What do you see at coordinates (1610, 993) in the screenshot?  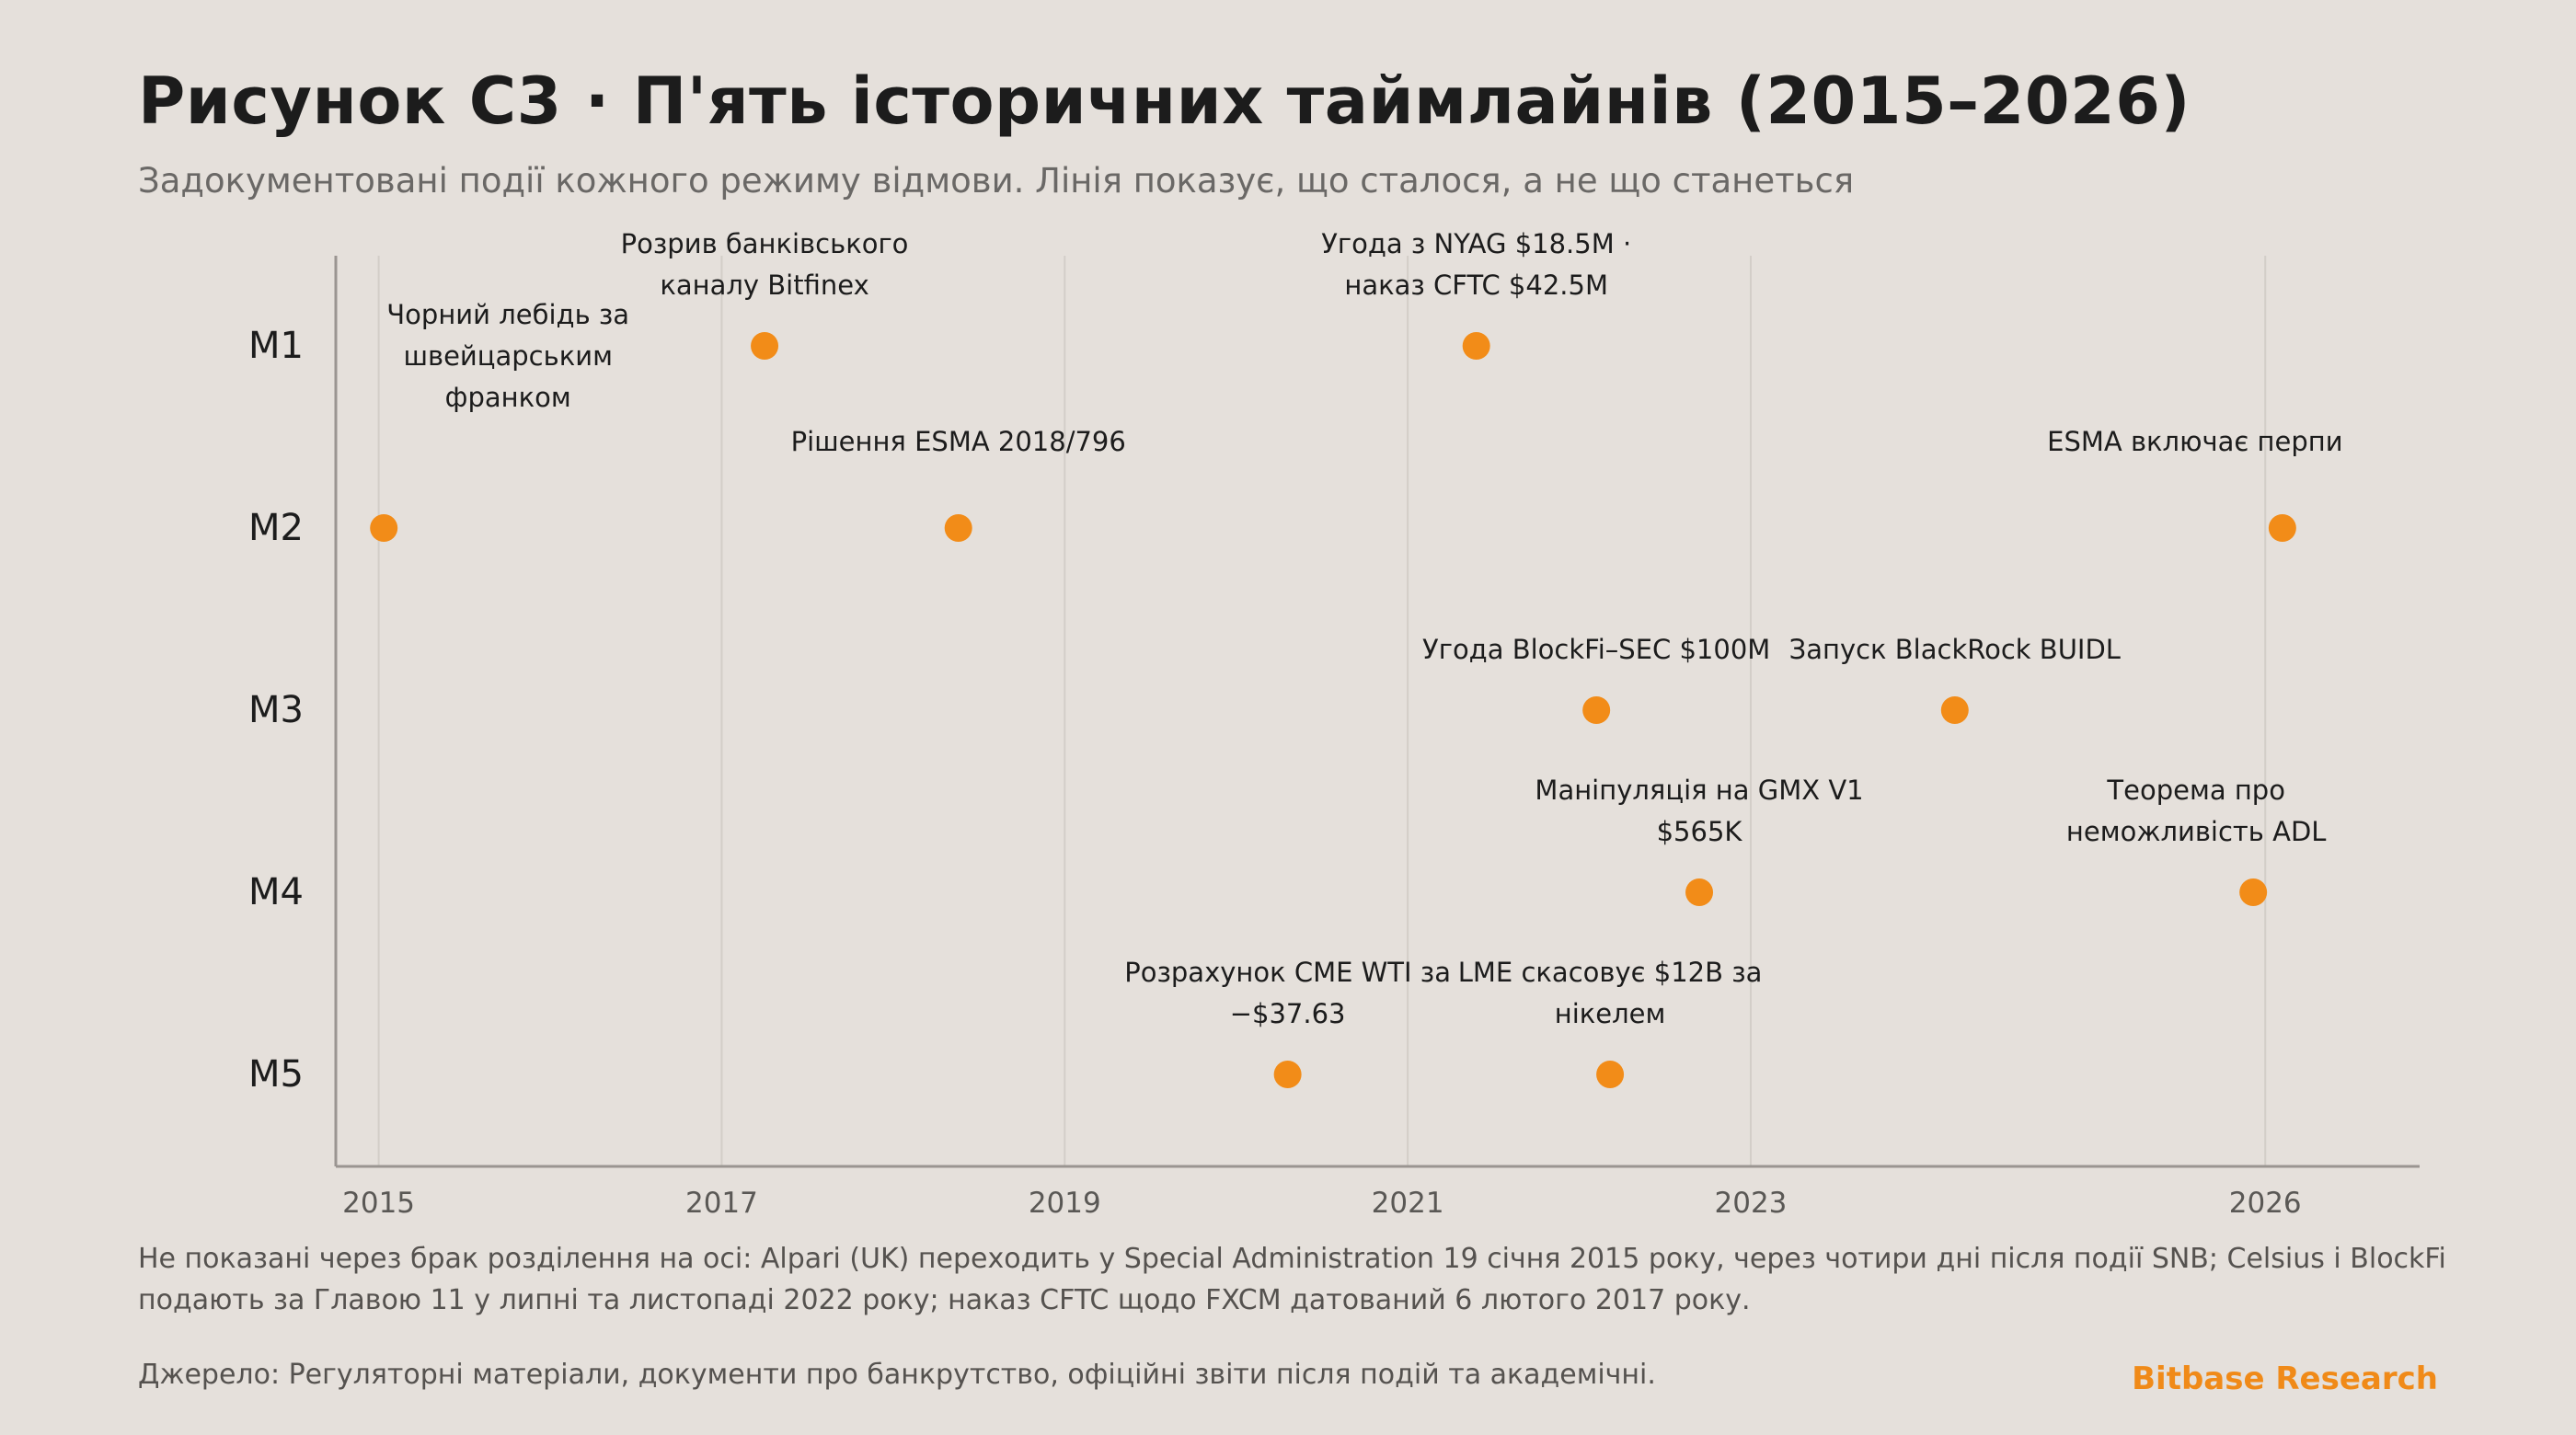 I see `point-annotation: LME скасовує $12B за нікелем` at bounding box center [1610, 993].